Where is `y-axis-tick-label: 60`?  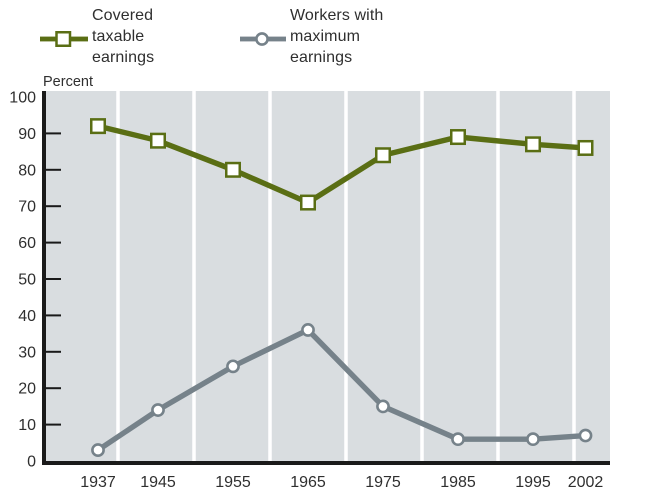 y-axis-tick-label: 60 is located at coordinates (27, 243).